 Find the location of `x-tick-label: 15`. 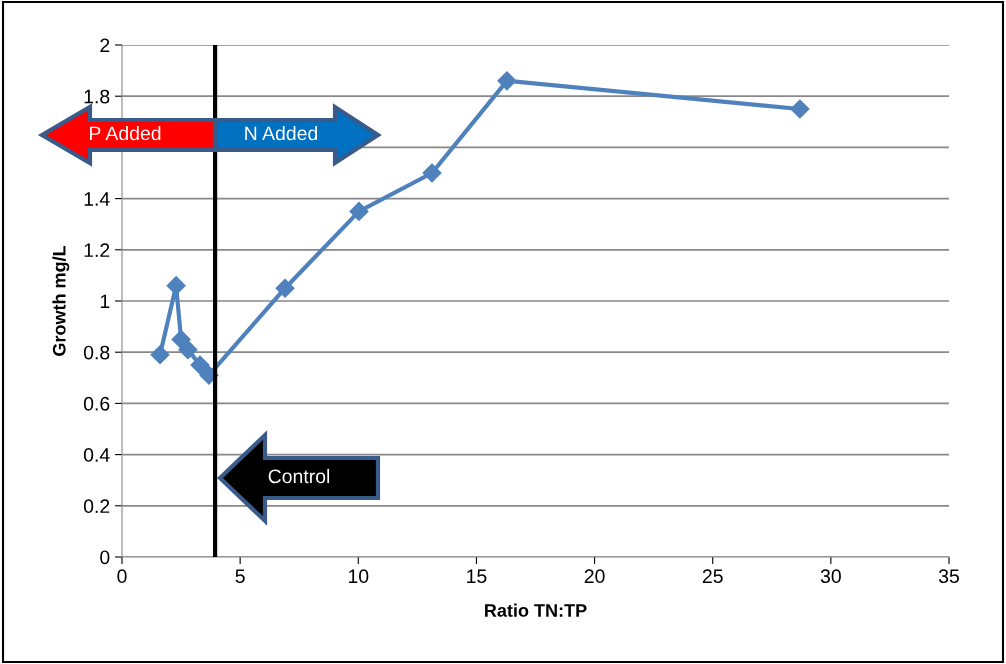

x-tick-label: 15 is located at coordinates (477, 576).